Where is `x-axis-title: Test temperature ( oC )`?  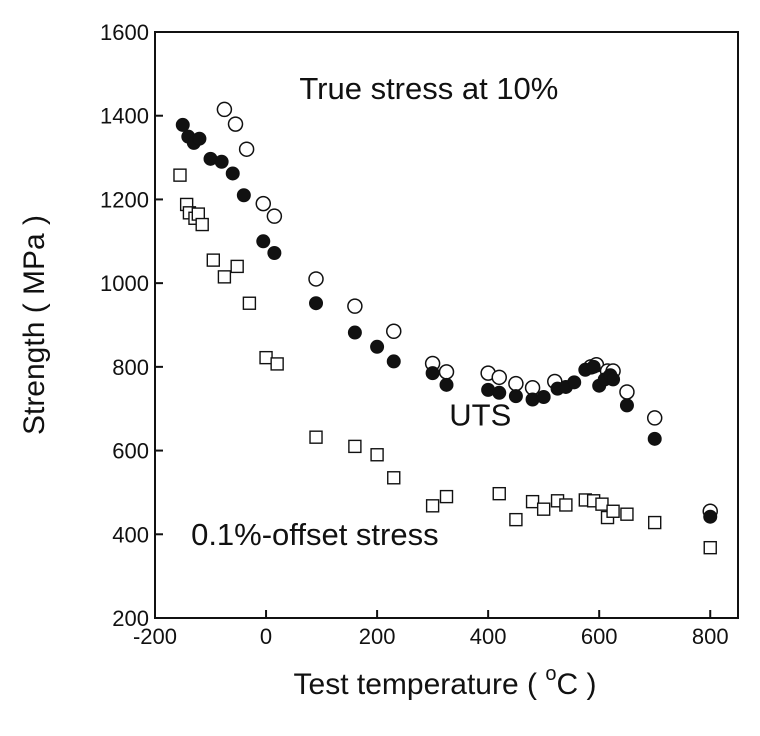 x-axis-title: Test temperature ( oC ) is located at coordinates (445, 682).